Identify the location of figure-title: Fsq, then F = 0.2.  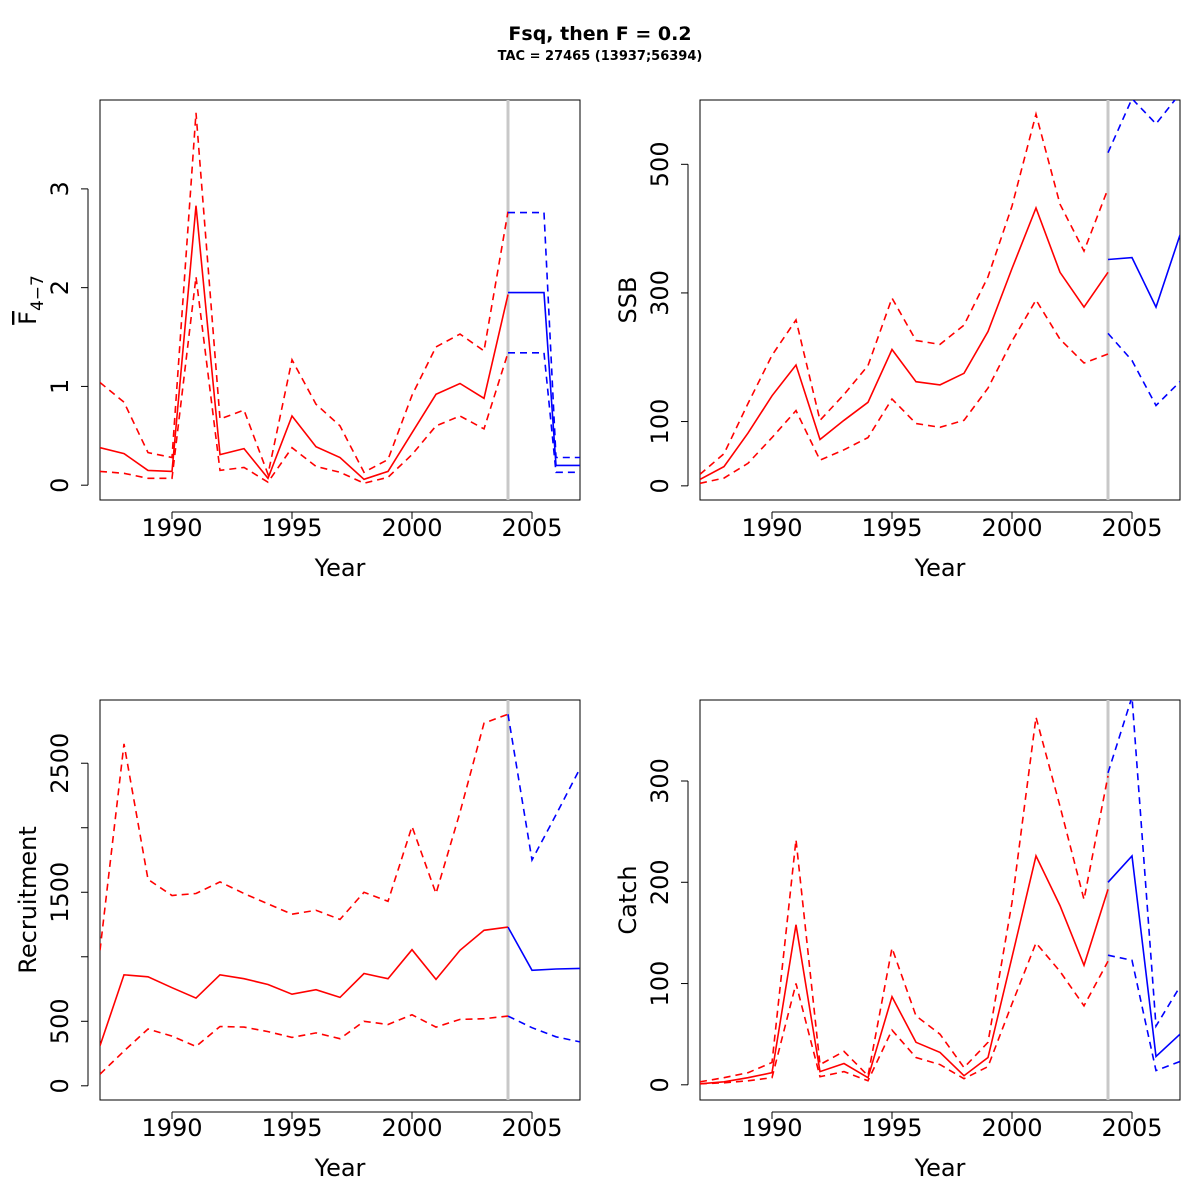
(599, 34).